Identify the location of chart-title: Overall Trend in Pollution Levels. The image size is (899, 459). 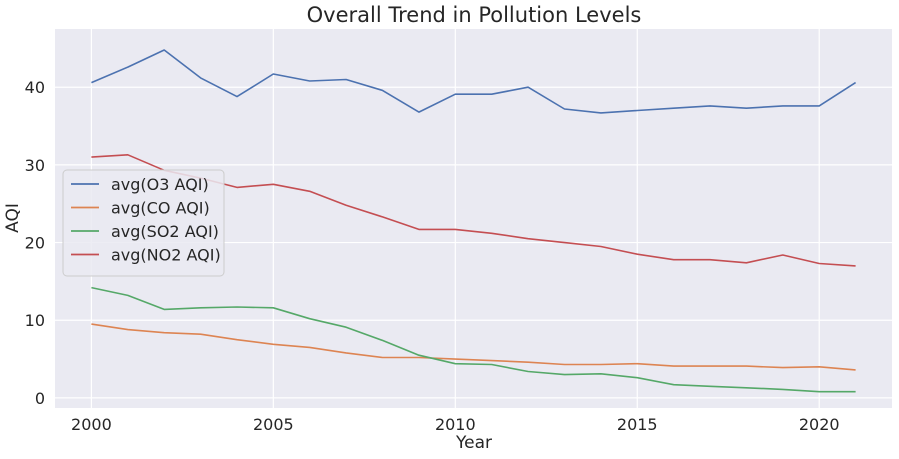
(474, 15).